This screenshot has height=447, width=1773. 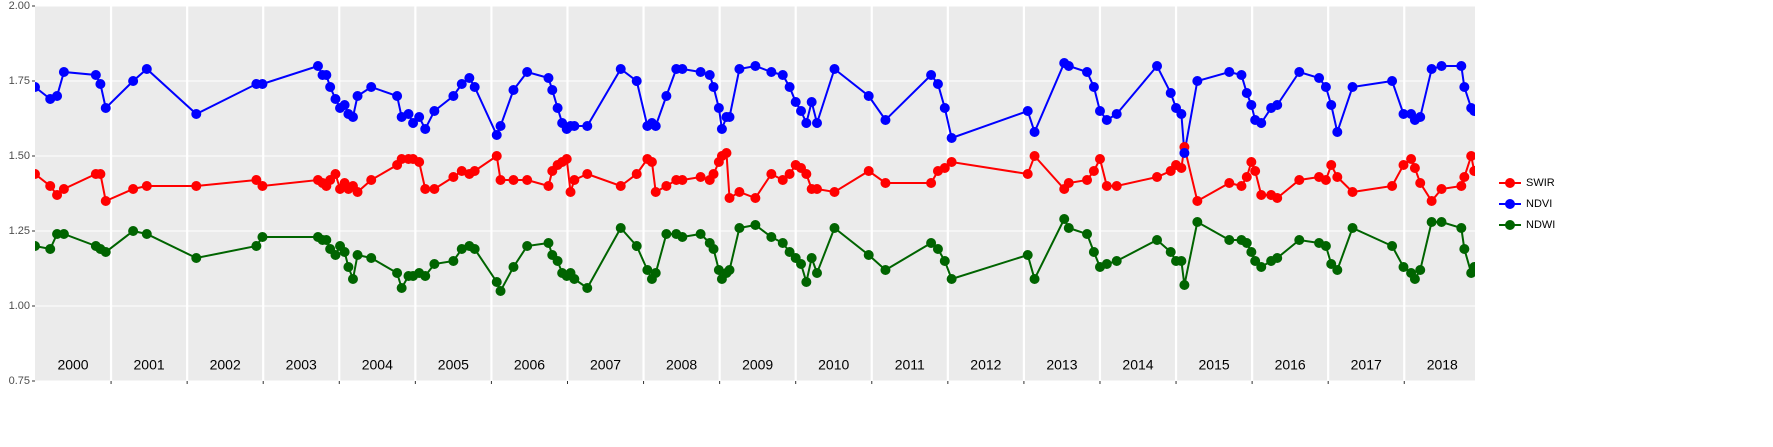 What do you see at coordinates (833, 365) in the screenshot?
I see `x-tick-label: 2010` at bounding box center [833, 365].